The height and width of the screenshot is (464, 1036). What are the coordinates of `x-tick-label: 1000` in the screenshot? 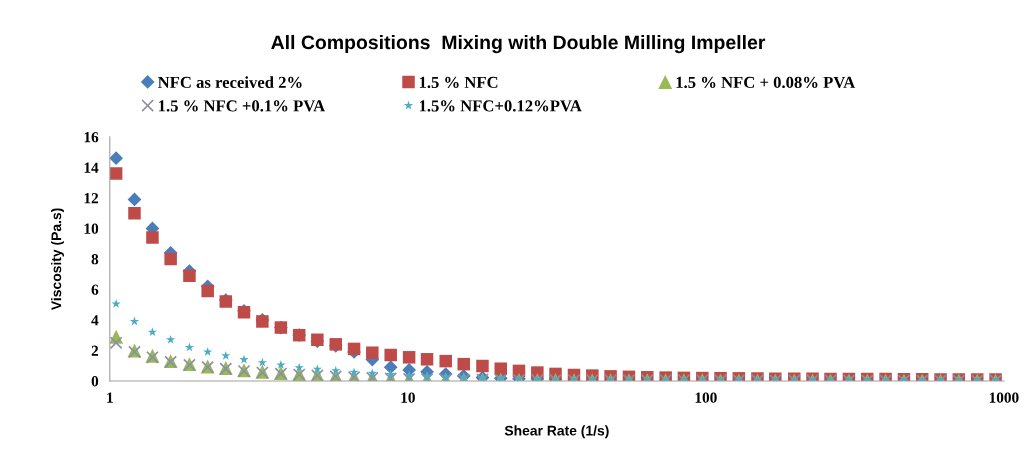 It's located at (1004, 397).